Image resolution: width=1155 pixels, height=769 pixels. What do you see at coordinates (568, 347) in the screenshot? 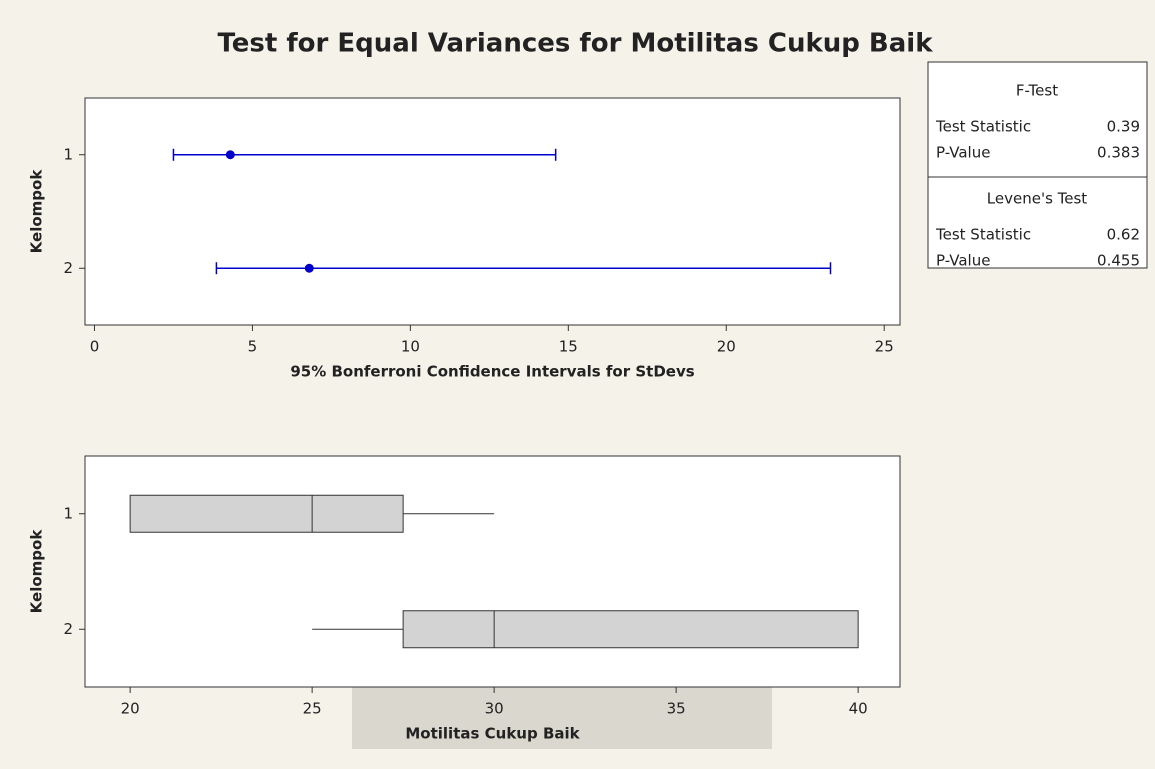
I see `x-tick-label: 15` at bounding box center [568, 347].